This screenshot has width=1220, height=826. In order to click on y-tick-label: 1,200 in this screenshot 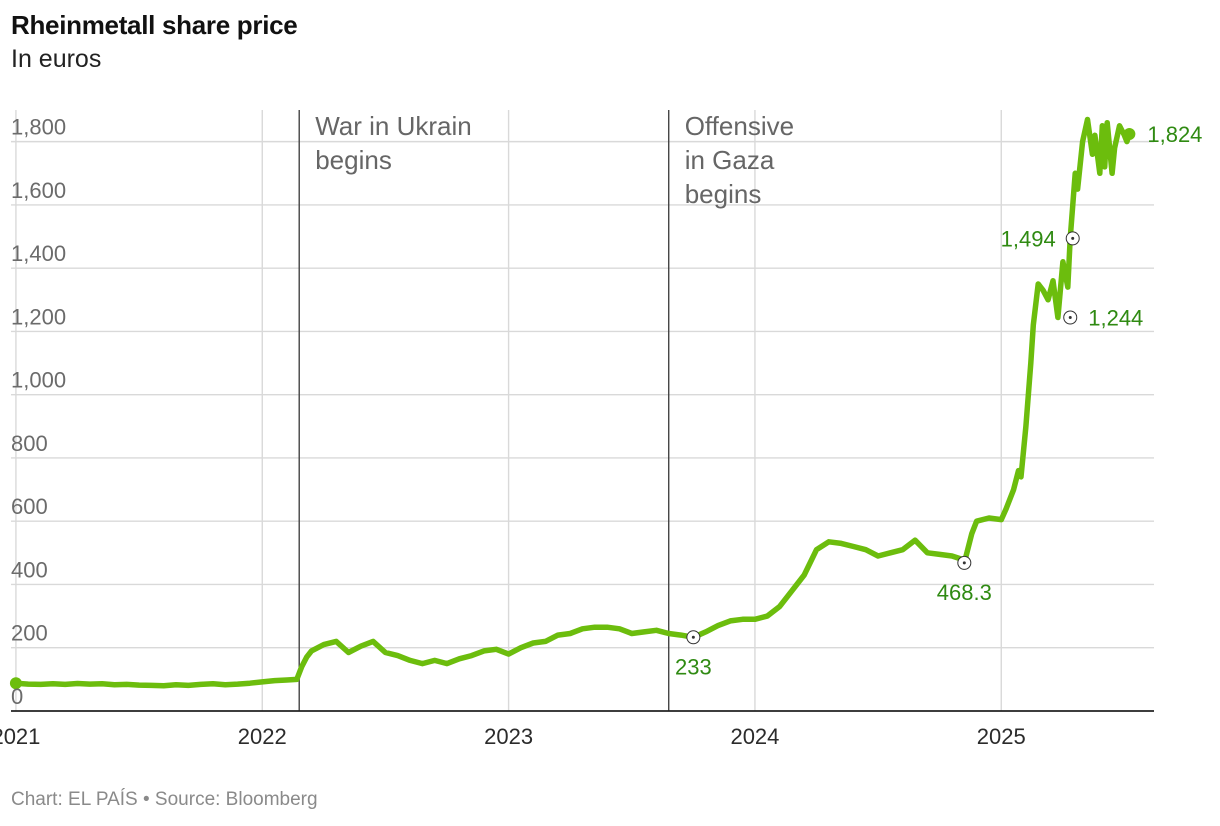, I will do `click(38, 316)`.